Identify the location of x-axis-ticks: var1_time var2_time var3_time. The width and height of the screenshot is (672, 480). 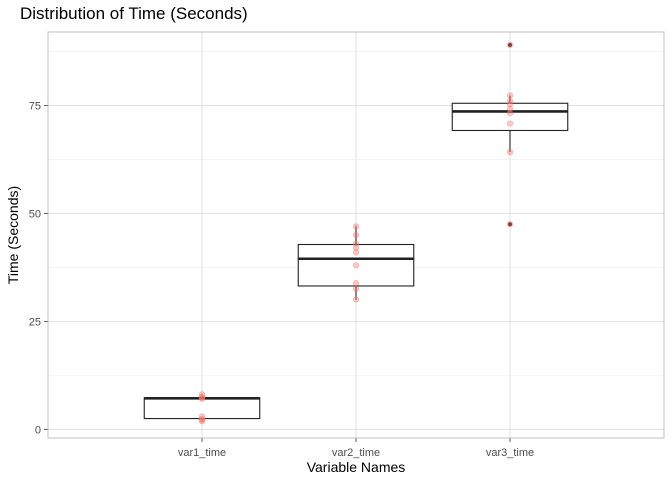
(356, 448).